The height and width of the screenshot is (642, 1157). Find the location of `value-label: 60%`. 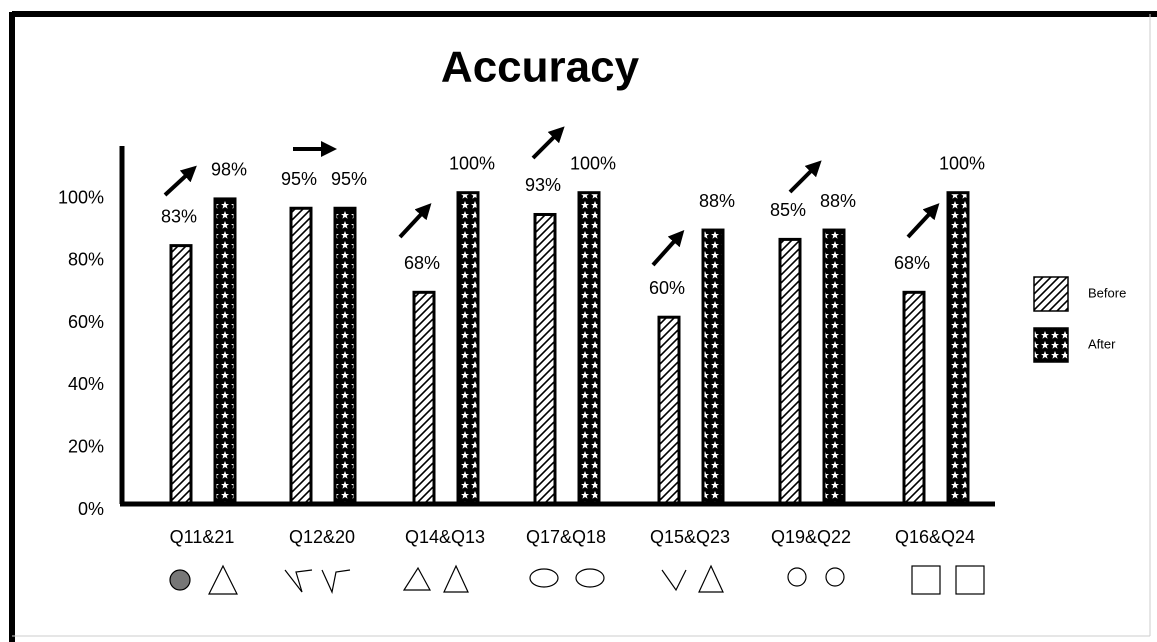

value-label: 60% is located at coordinates (667, 288).